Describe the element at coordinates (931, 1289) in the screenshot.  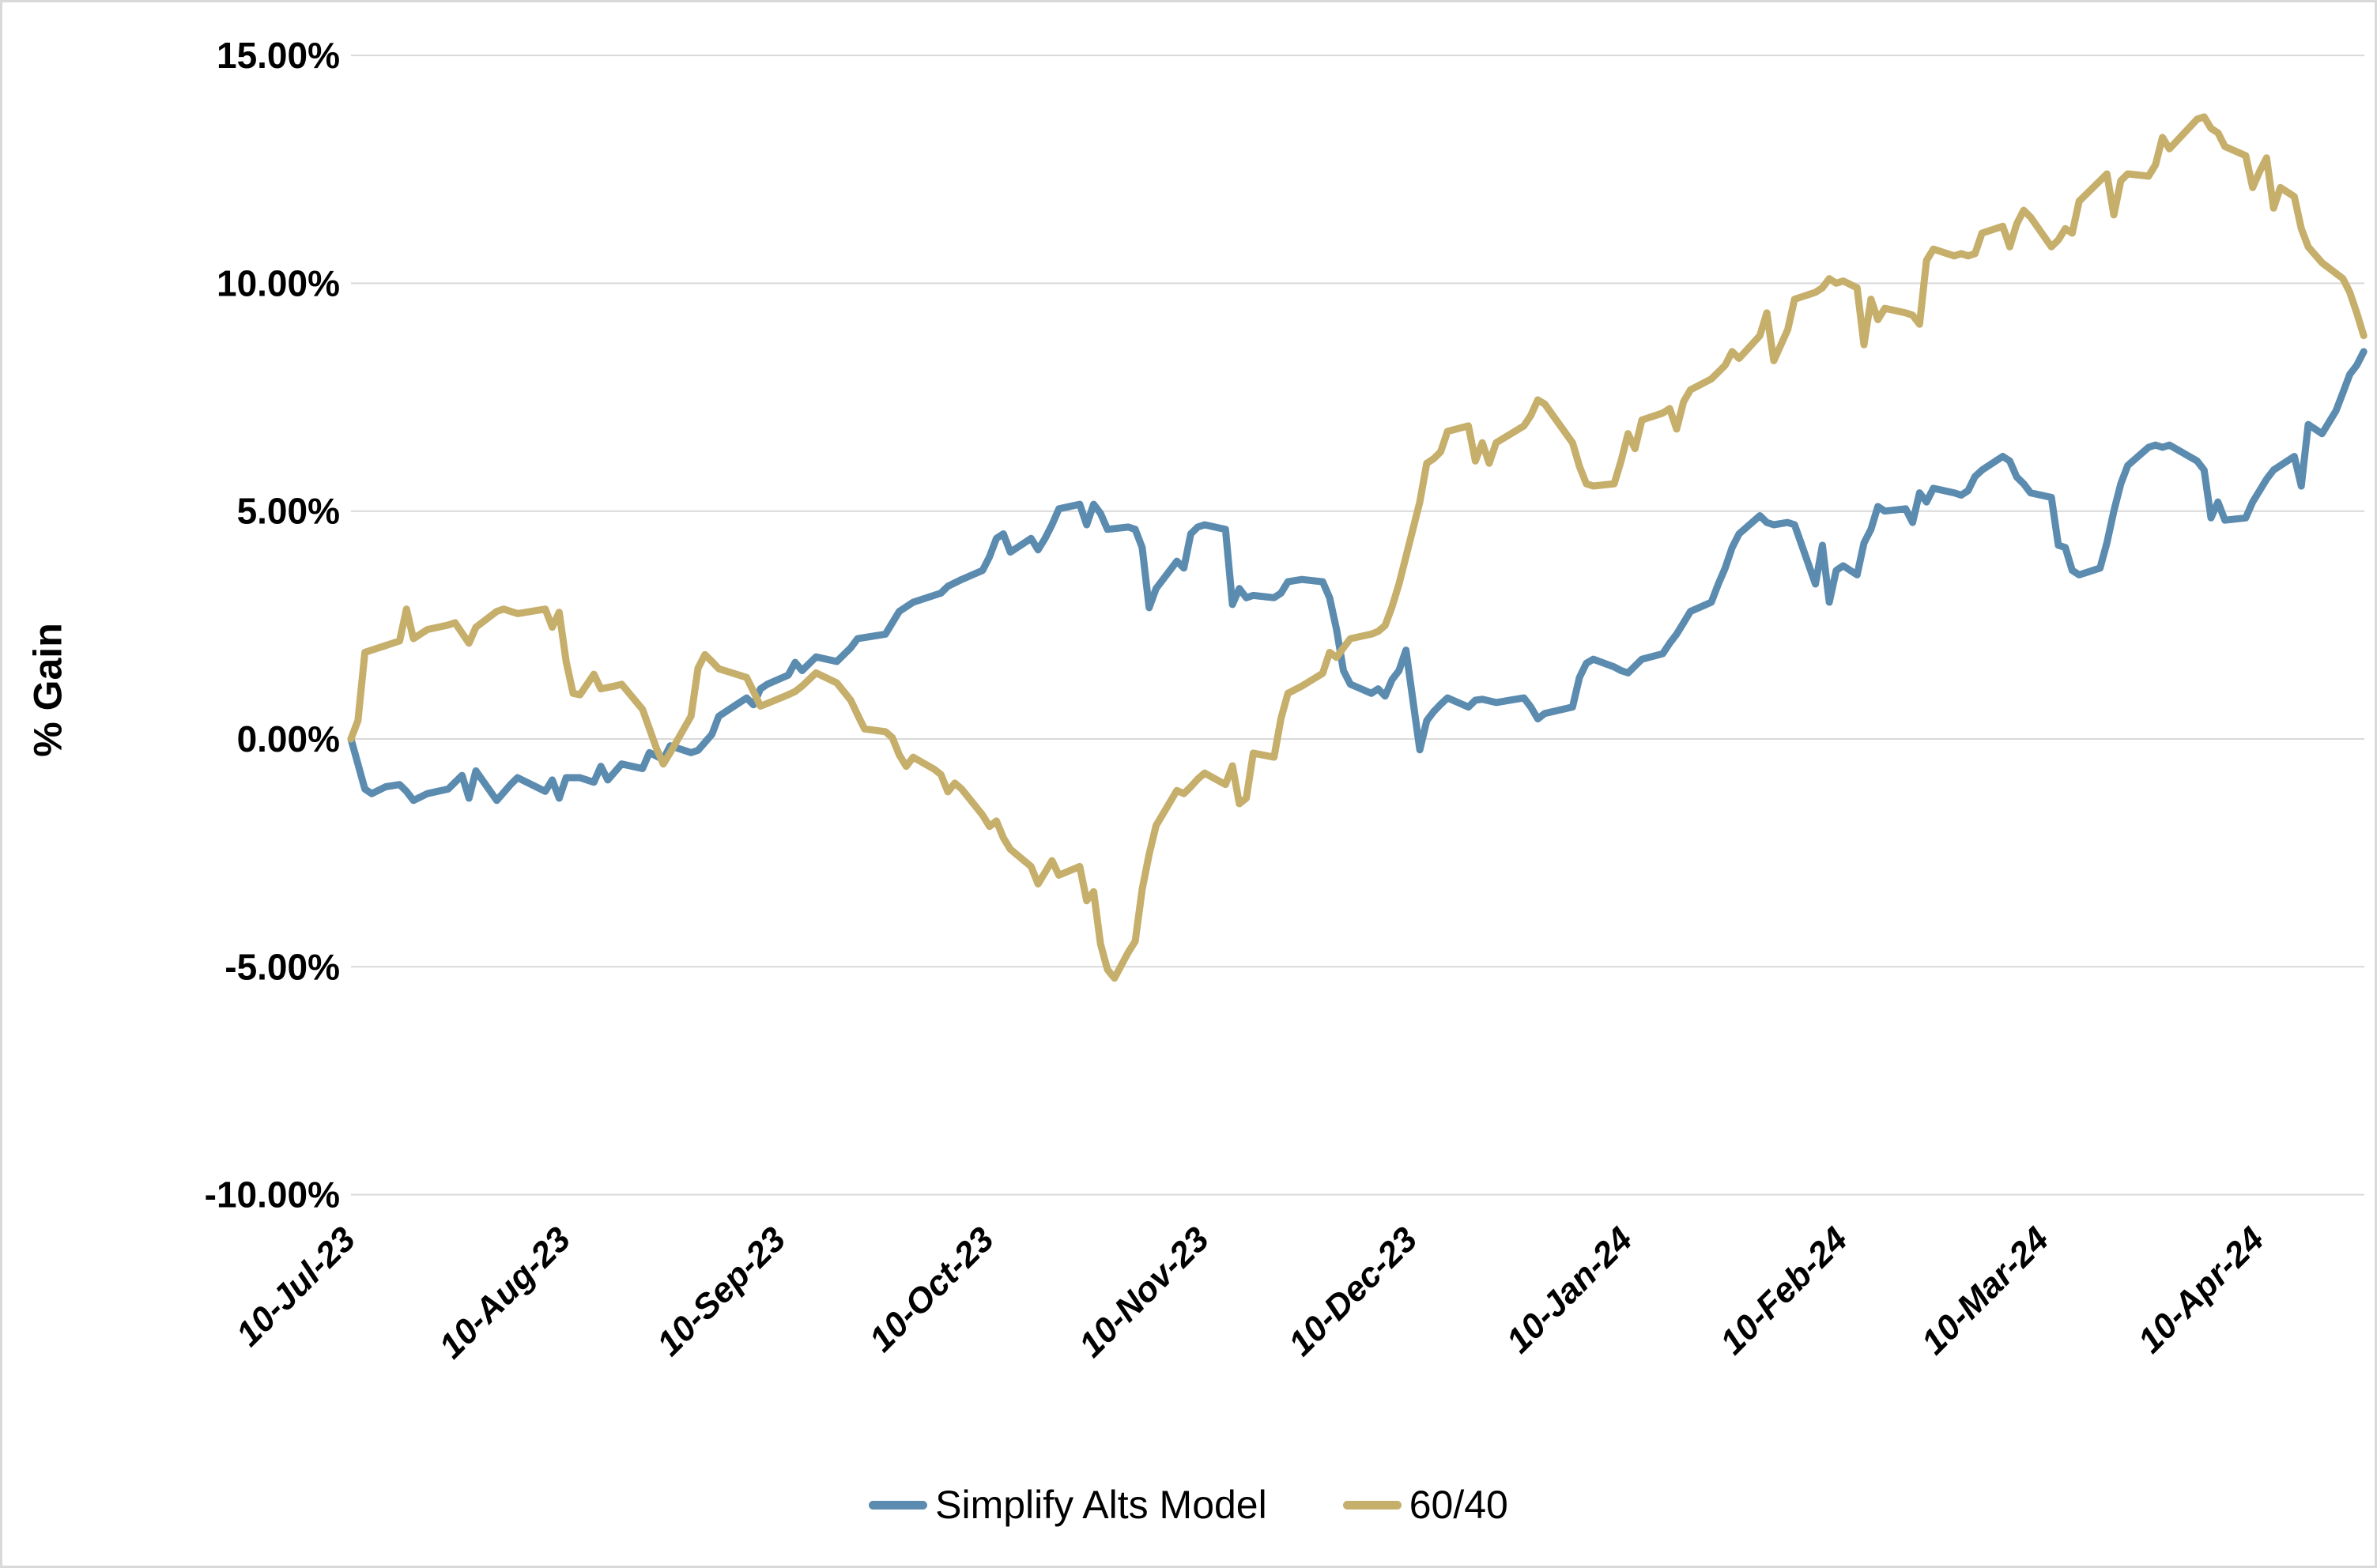
I see `x-tick-10-Oct-23: 10-Oct-23` at that location.